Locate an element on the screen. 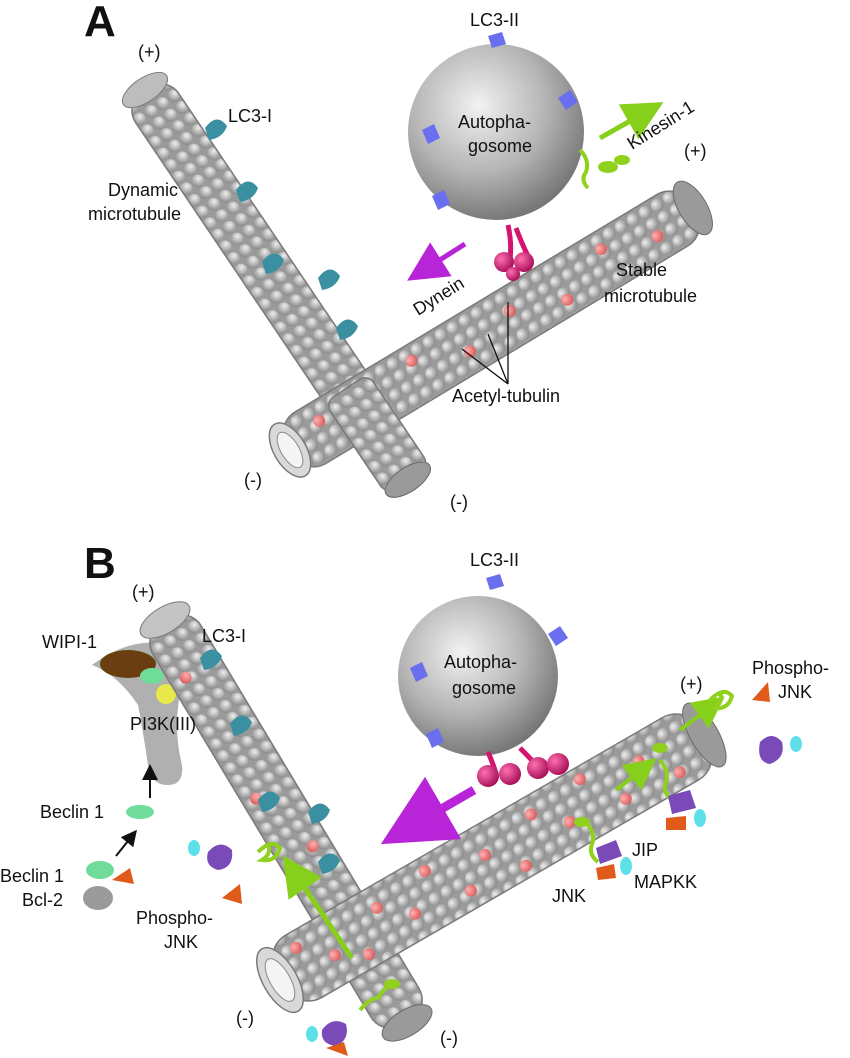  lc3-i-proteins-a is located at coordinates (281, 229).